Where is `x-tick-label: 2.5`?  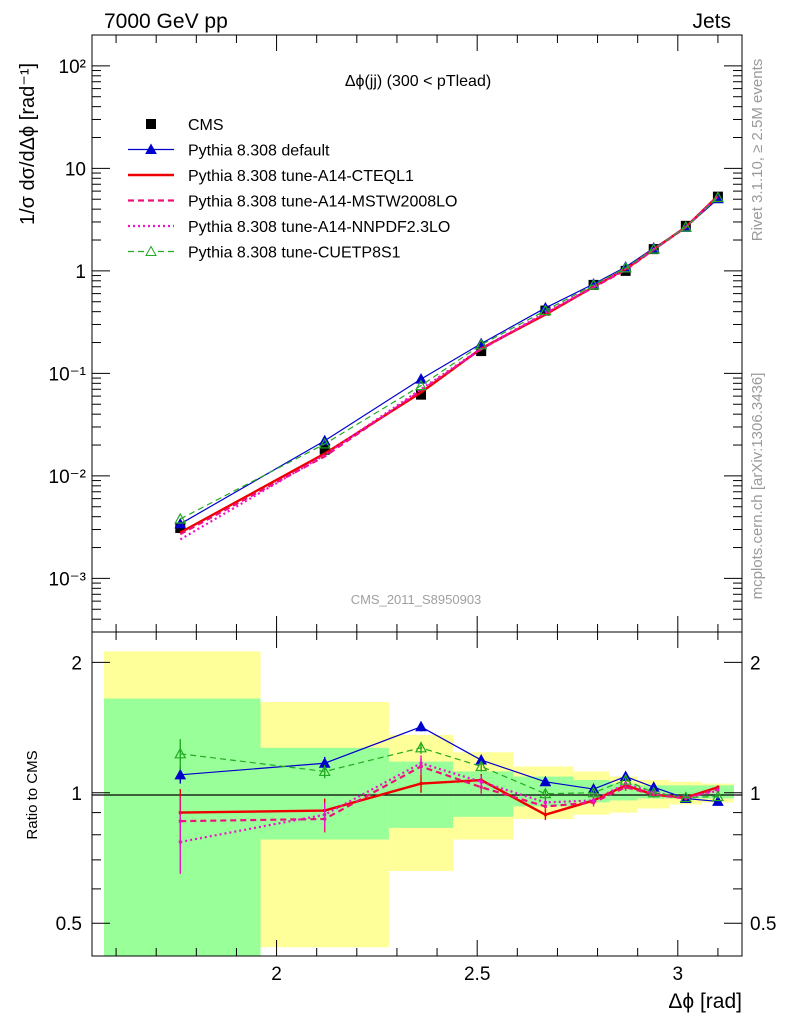
x-tick-label: 2.5 is located at coordinates (477, 974).